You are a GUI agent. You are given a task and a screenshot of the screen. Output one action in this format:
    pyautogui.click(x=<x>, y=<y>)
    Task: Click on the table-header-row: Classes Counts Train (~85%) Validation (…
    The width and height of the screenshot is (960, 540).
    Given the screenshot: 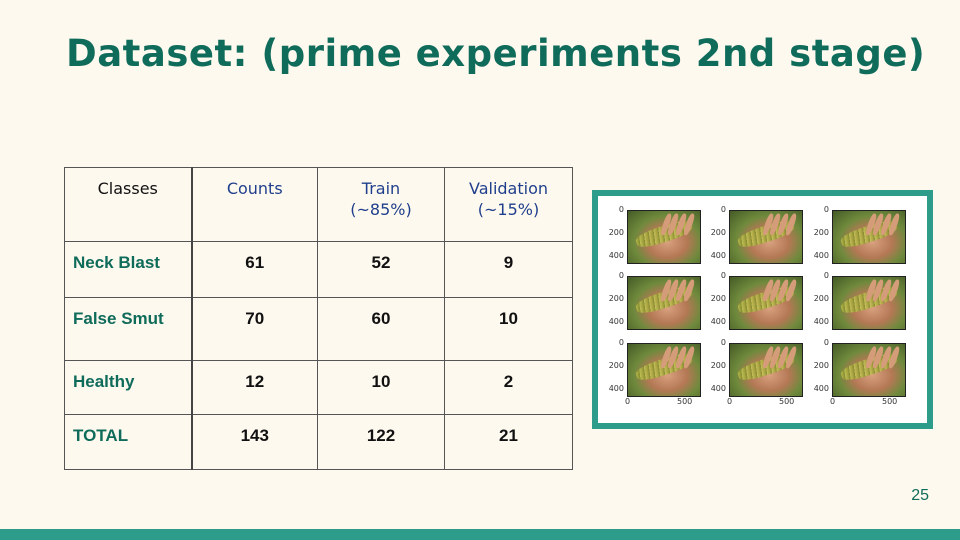 What is the action you would take?
    pyautogui.click(x=318, y=204)
    